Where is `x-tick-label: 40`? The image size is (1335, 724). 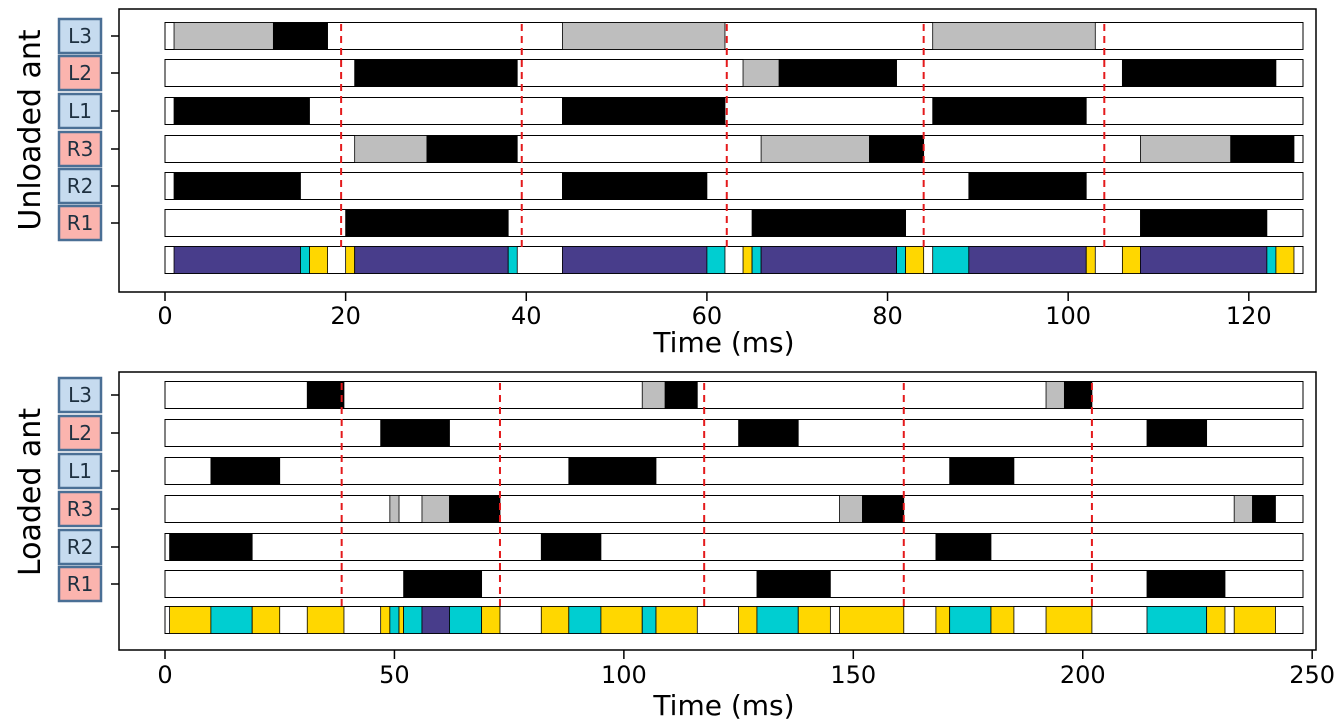
x-tick-label: 40 is located at coordinates (526, 316).